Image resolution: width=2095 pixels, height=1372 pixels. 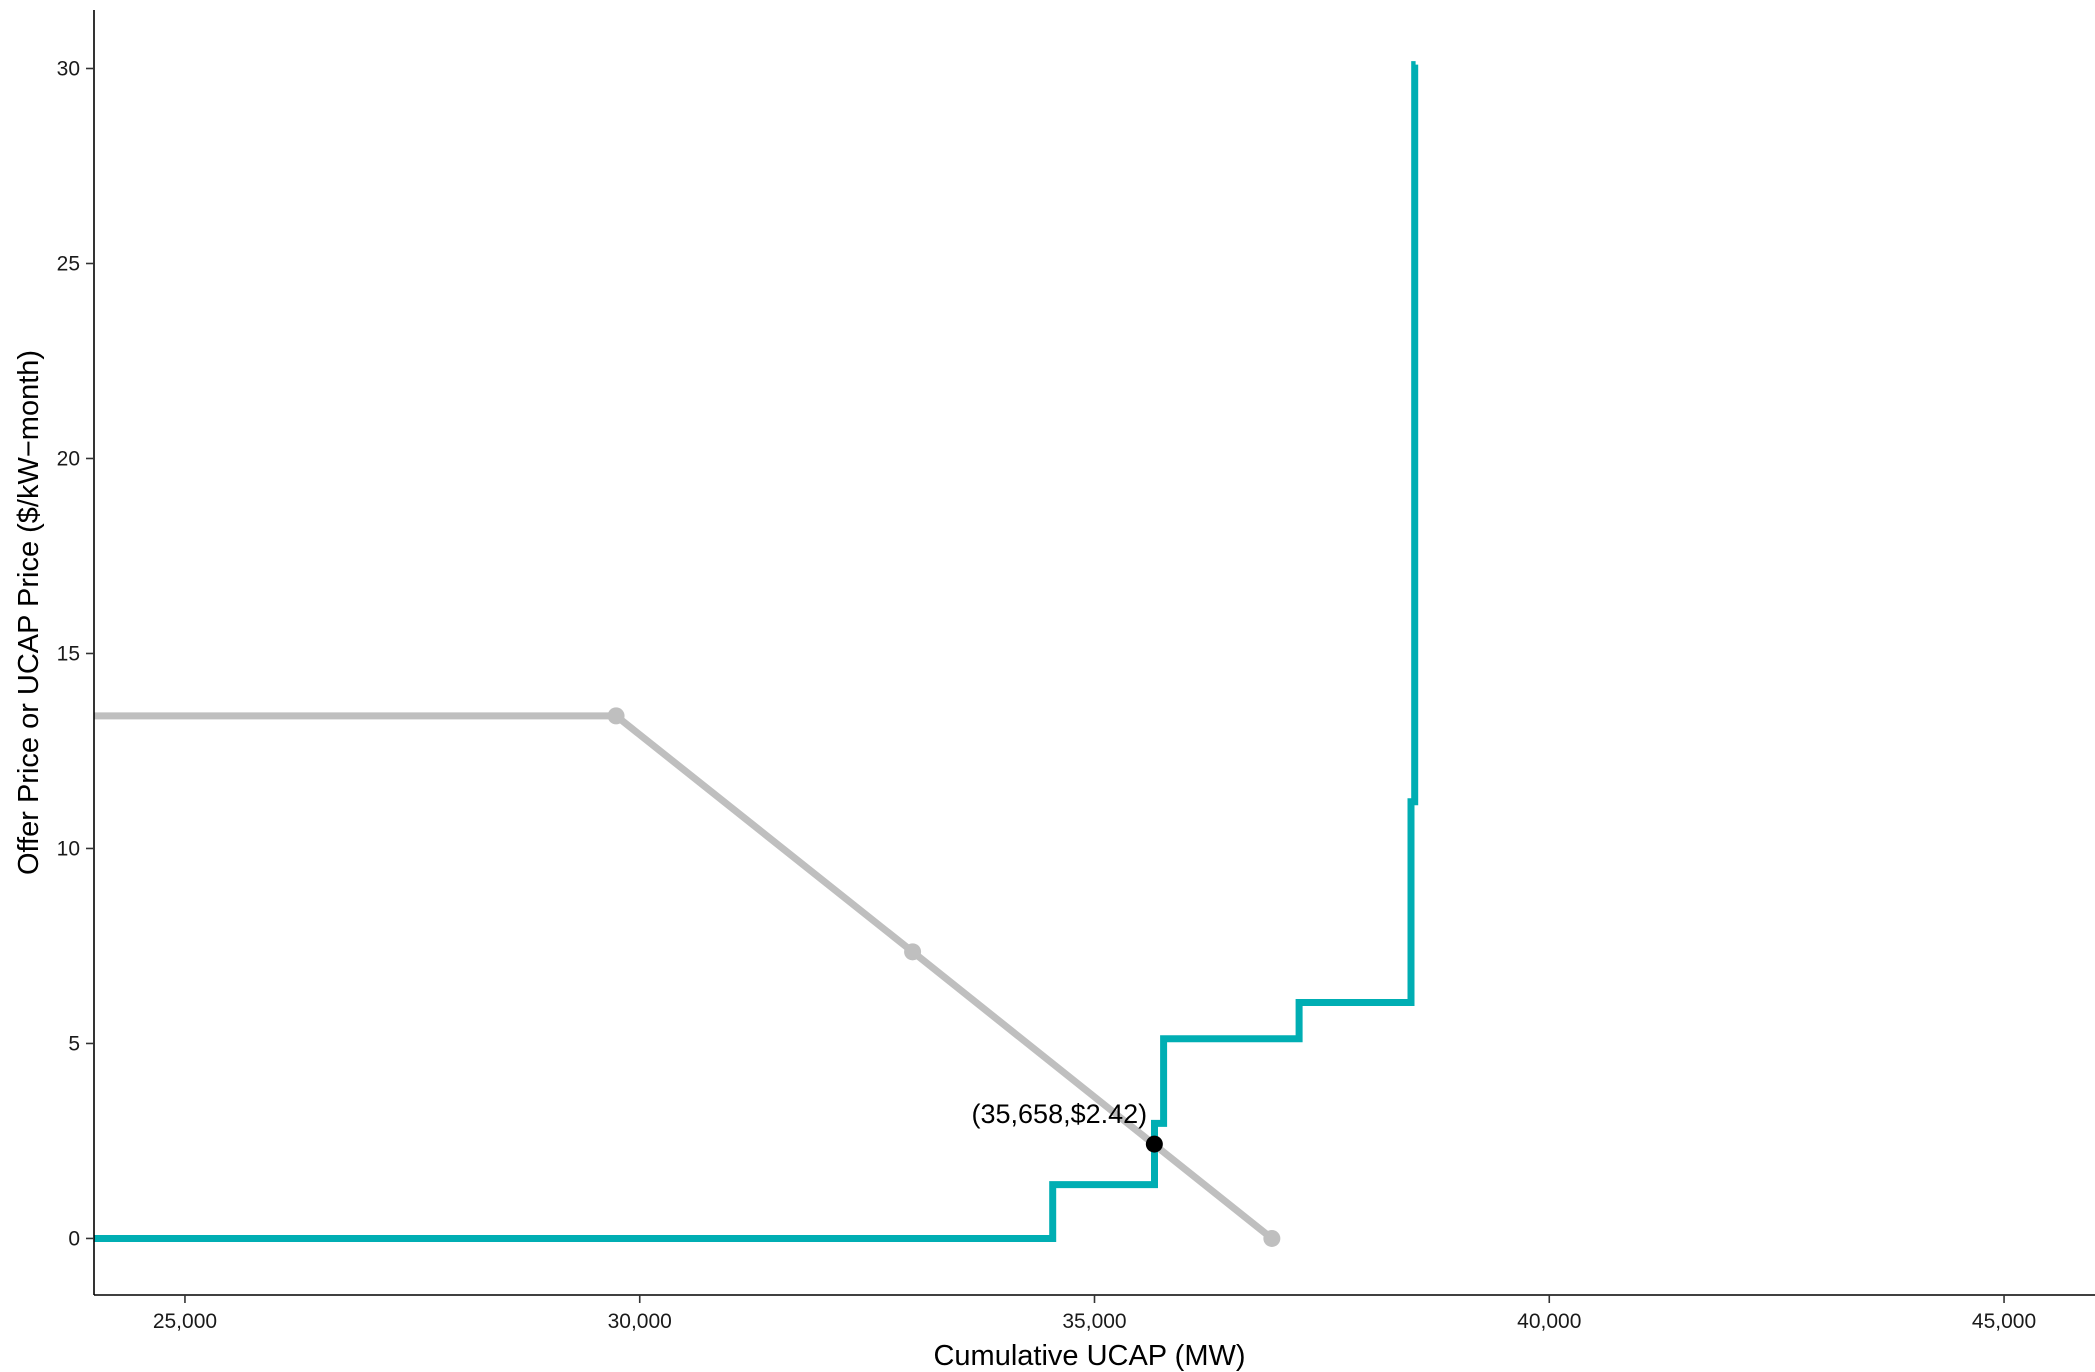 What do you see at coordinates (29, 612) in the screenshot?
I see `y-axis-title: Offer Price or UCAP Price ($/kW−month)` at bounding box center [29, 612].